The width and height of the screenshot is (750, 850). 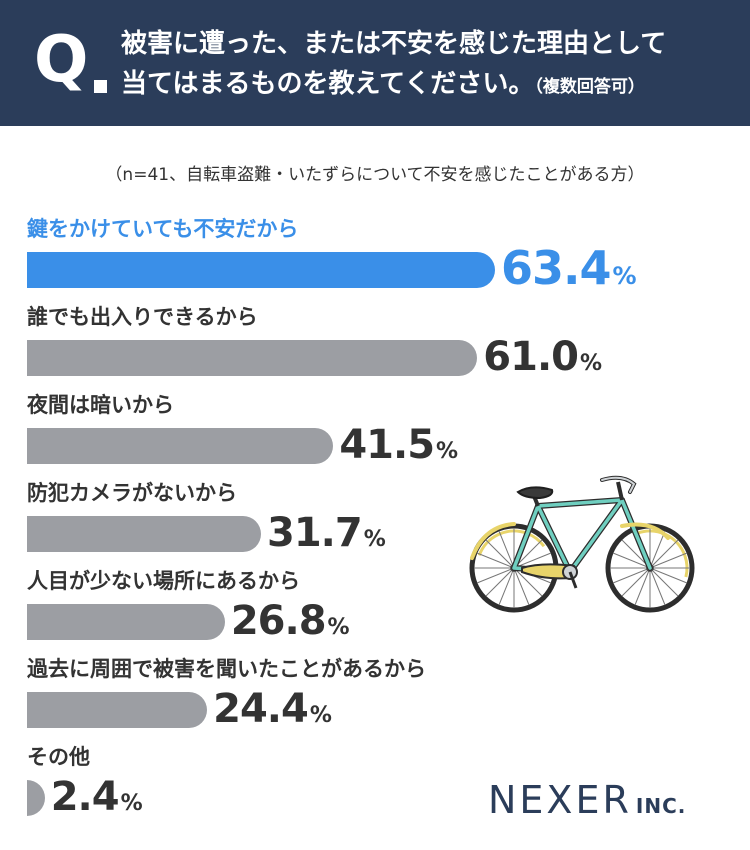 I want to click on value-label: 63.4%, so click(x=569, y=272).